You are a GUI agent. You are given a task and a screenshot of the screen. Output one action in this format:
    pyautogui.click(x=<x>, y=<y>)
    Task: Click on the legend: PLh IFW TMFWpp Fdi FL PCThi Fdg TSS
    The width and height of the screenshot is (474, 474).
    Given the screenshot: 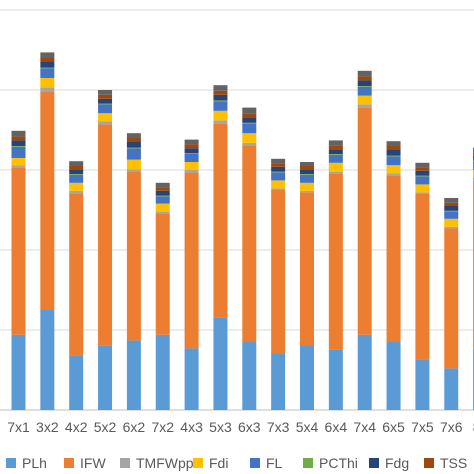 What is the action you would take?
    pyautogui.click(x=237, y=463)
    